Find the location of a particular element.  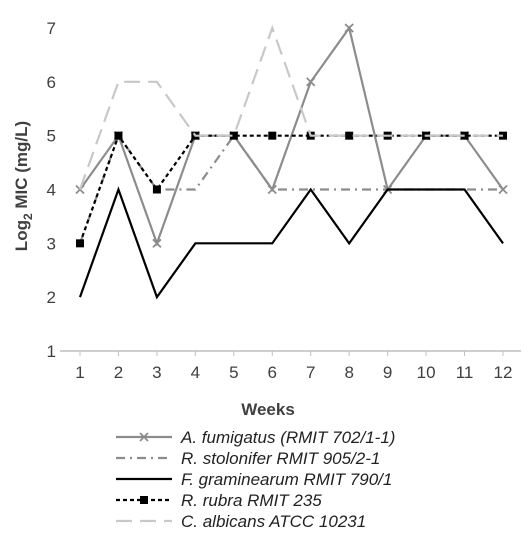

y-axis-title-subscript: 2 is located at coordinates (28, 216).